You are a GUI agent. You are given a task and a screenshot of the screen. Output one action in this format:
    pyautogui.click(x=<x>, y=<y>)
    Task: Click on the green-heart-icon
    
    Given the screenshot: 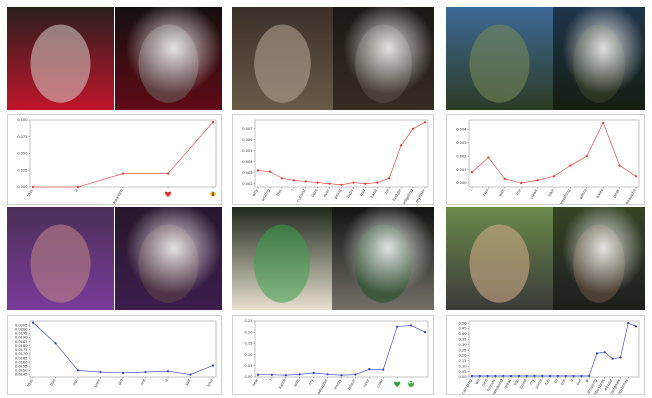 What is the action you would take?
    pyautogui.click(x=397, y=384)
    